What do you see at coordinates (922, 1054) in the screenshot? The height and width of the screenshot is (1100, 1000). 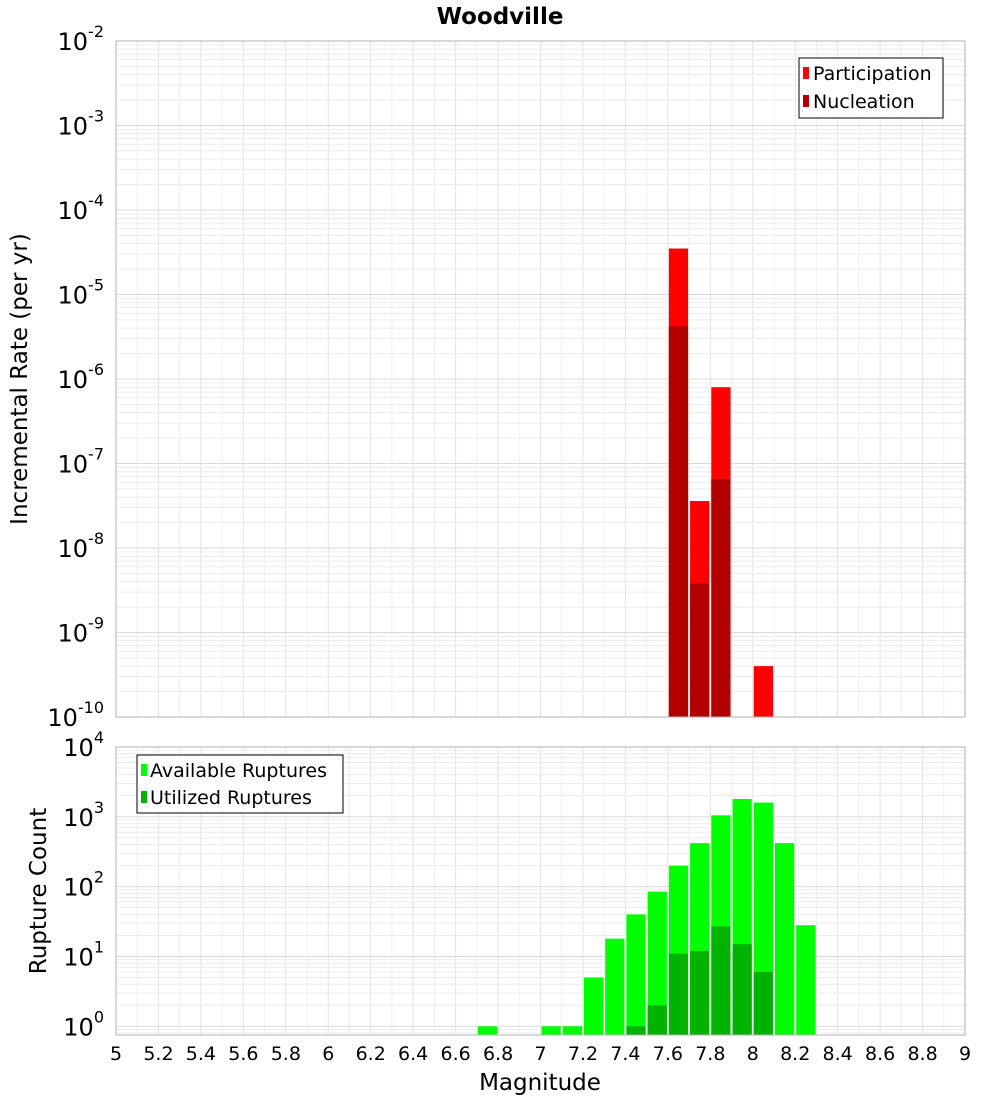 I see `x-tick-label: 8.8` at bounding box center [922, 1054].